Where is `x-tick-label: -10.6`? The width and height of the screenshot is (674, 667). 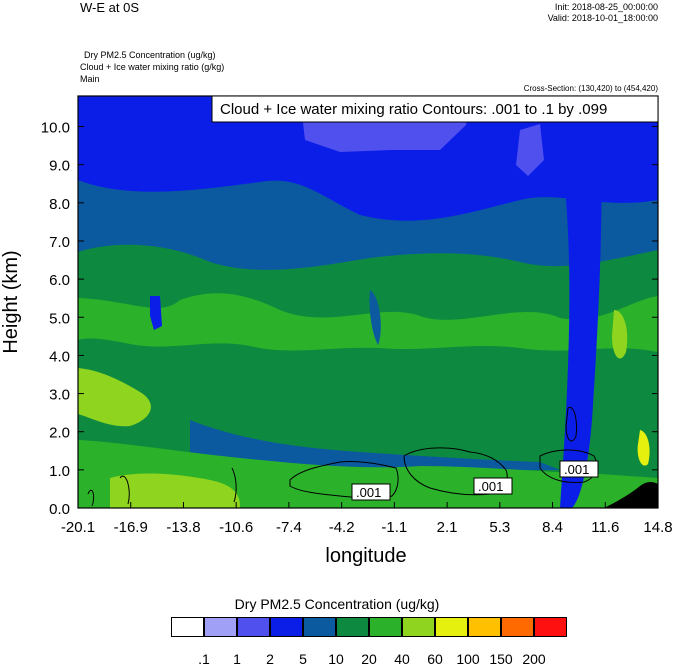
x-tick-label: -10.6 is located at coordinates (236, 527).